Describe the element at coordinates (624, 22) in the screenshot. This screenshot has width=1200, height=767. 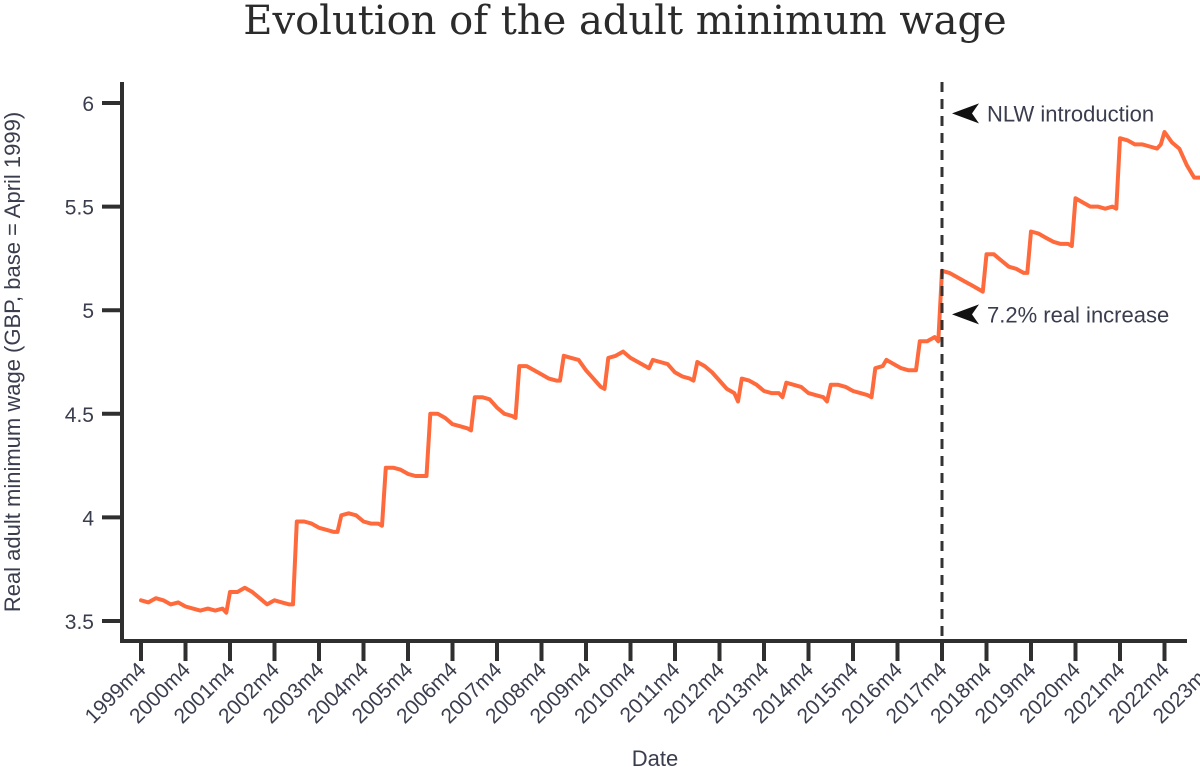
I see `chart-title: Evolution of the adult minimum wage` at that location.